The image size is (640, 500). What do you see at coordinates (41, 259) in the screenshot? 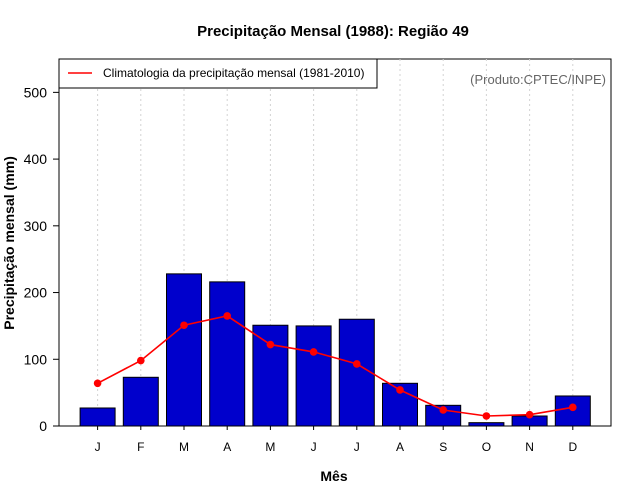
I see `y-axis: 0 100 200 300 400 500` at bounding box center [41, 259].